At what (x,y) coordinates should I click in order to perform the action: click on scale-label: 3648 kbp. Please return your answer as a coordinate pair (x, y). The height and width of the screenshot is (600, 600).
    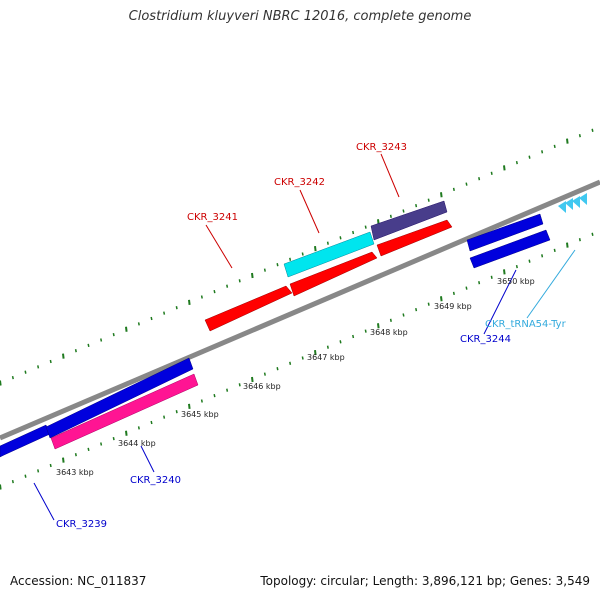
    Looking at the image, I should click on (389, 332).